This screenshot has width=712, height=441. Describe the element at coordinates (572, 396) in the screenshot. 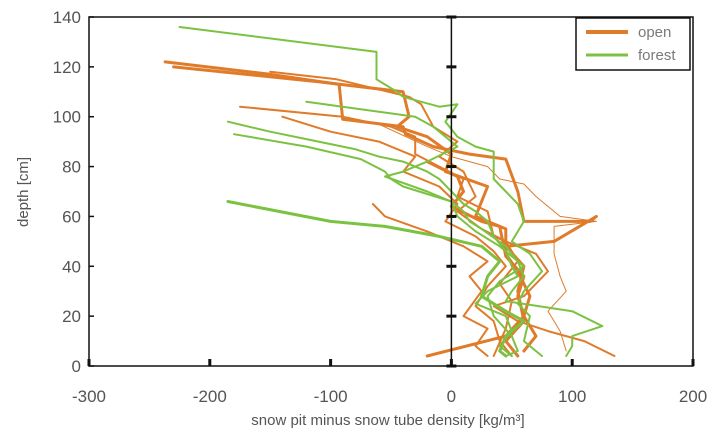

I see `x-tick-label: 100` at that location.